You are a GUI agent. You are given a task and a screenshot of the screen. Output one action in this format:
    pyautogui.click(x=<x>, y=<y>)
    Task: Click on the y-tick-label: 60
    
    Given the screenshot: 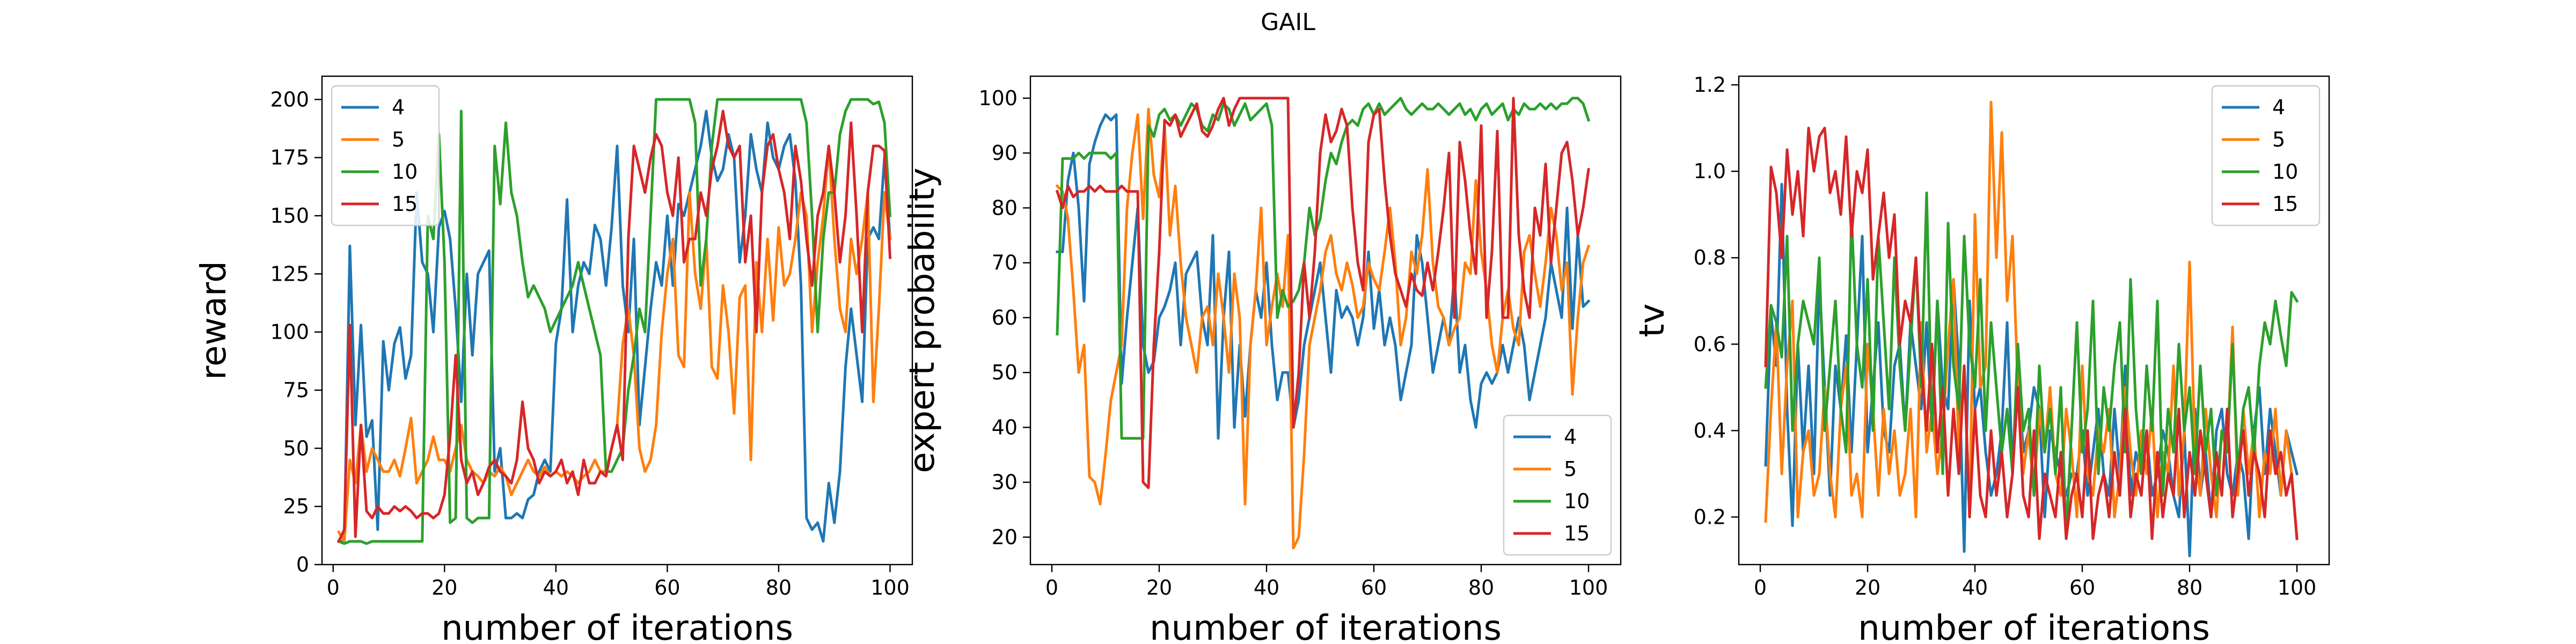 What is the action you would take?
    pyautogui.click(x=1005, y=318)
    